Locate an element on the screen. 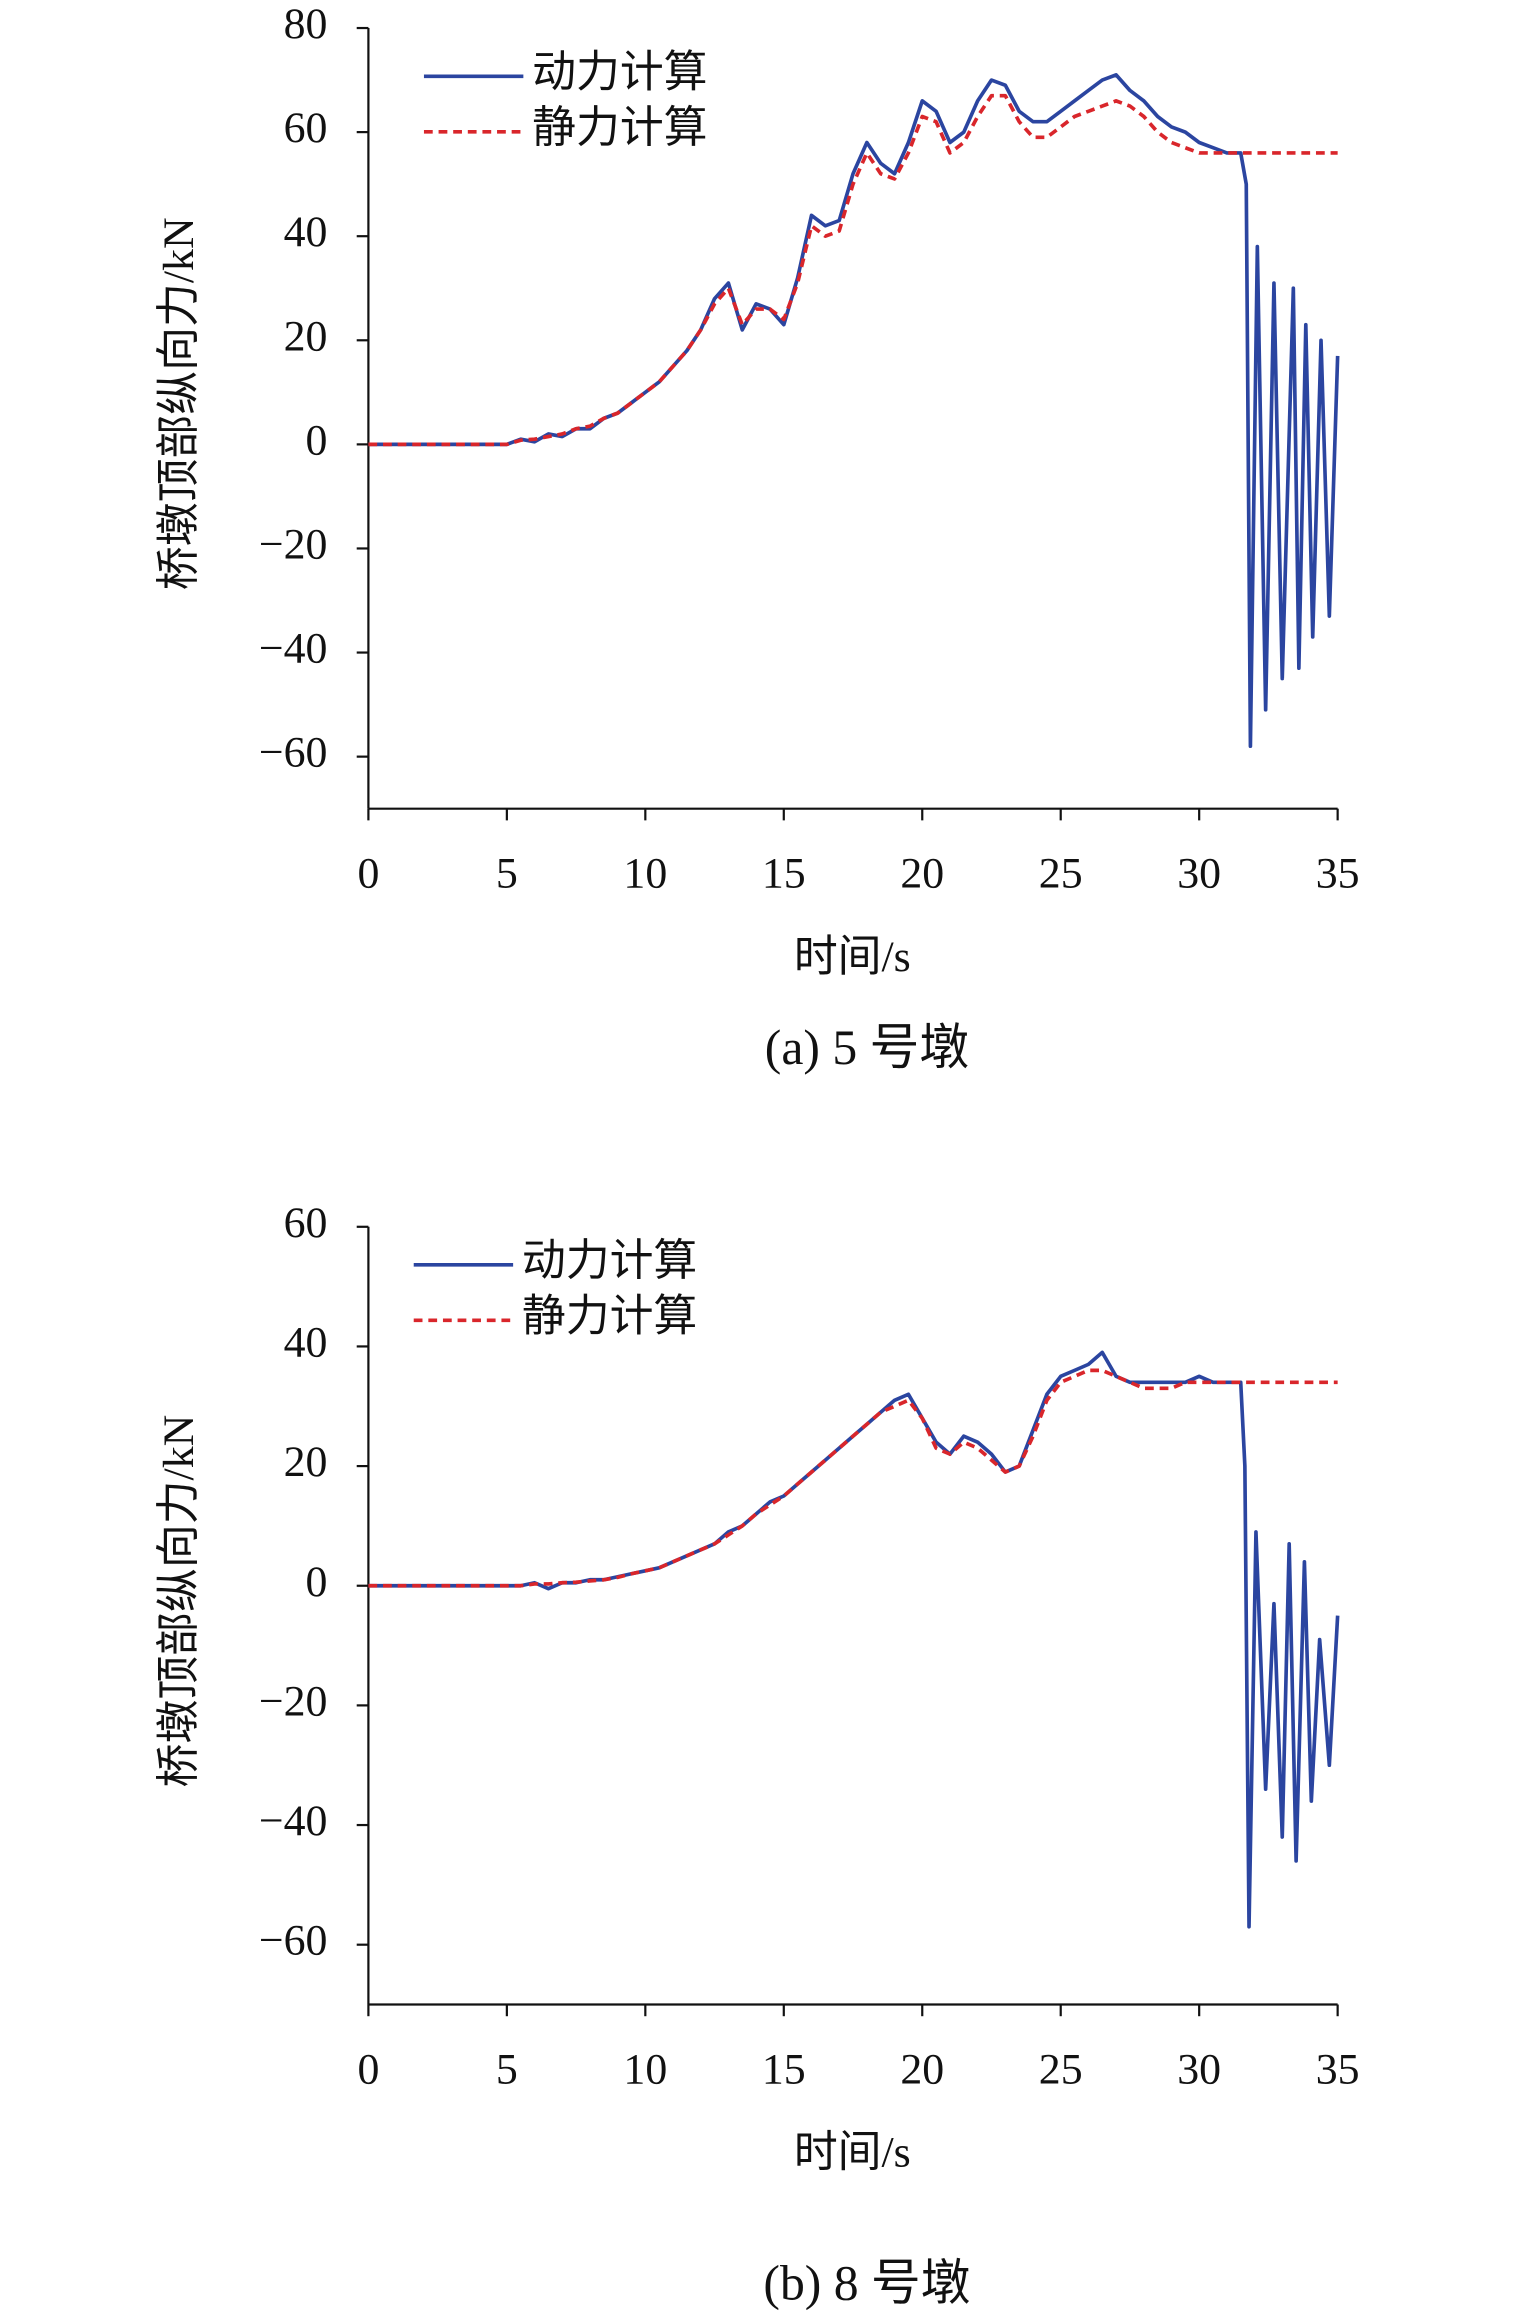 The image size is (1535, 2322). caption: (a) 5 号墩 is located at coordinates (867, 1047).